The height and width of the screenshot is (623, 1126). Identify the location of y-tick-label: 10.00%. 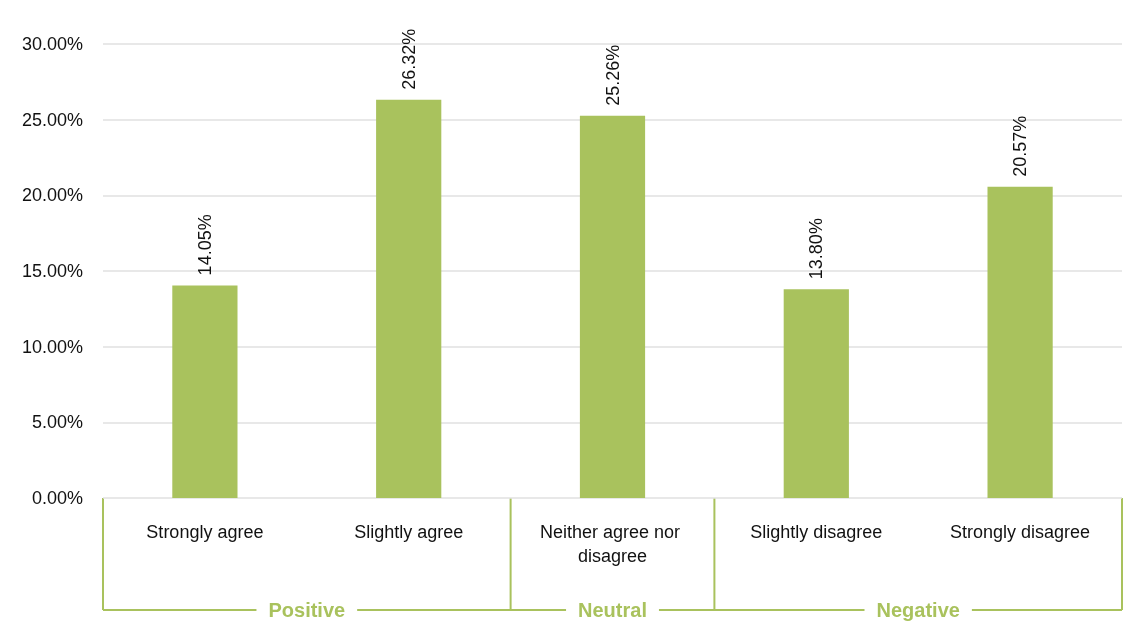
(52, 346).